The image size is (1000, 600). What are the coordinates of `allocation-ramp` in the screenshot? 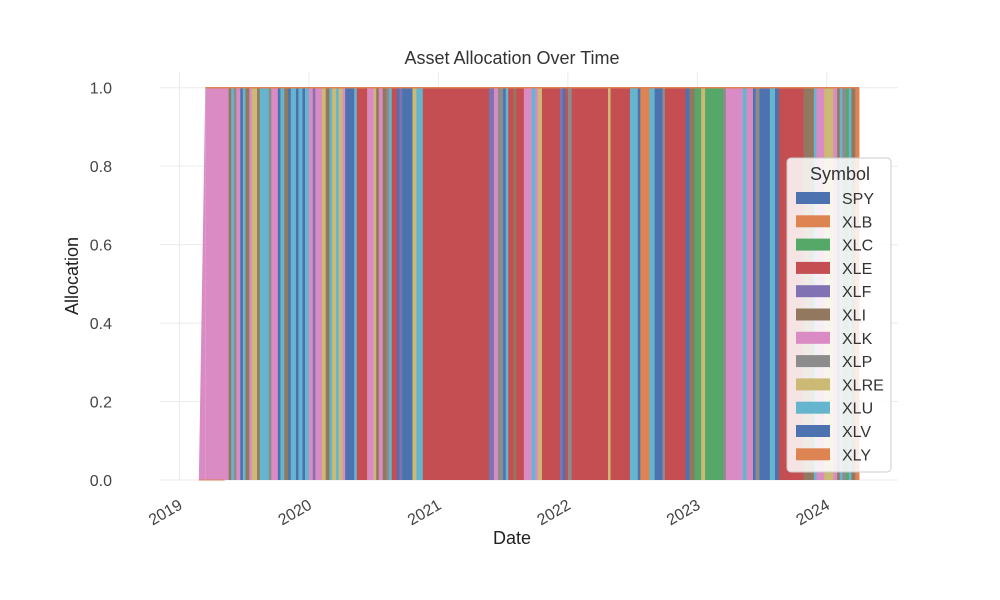 It's located at (202, 283).